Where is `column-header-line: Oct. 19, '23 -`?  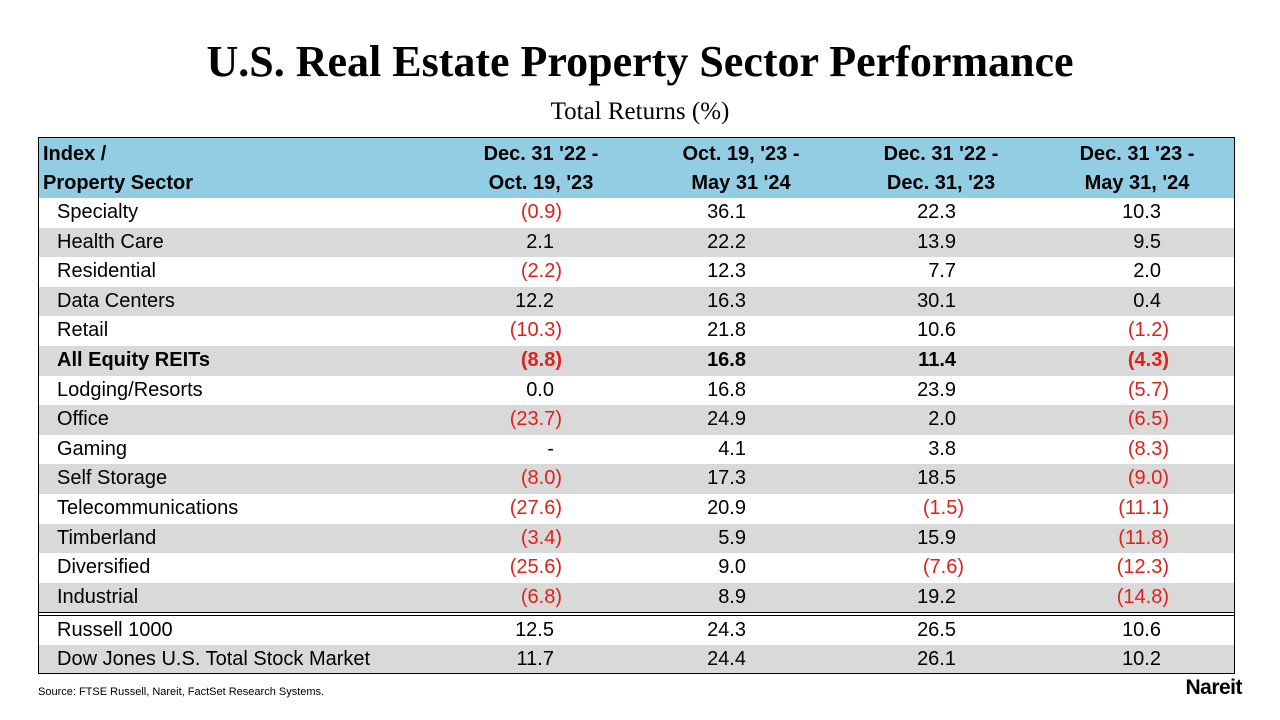 column-header-line: Oct. 19, '23 - is located at coordinates (741, 154).